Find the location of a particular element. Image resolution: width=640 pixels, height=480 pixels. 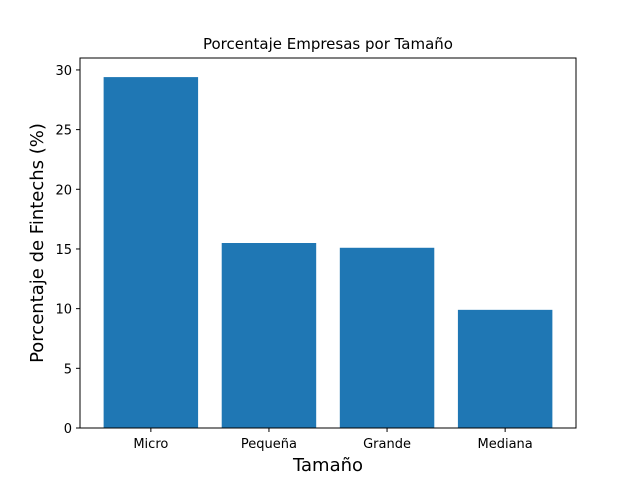

y-tick-label: 0 is located at coordinates (68, 429).